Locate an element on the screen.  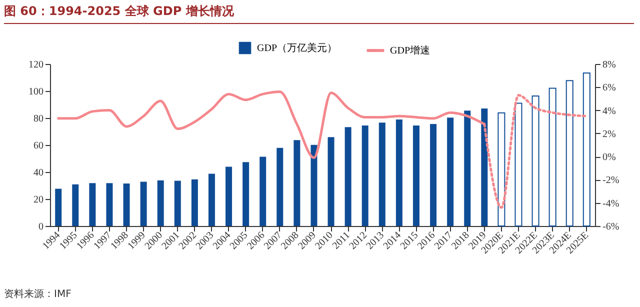
y-tick-label: 100 is located at coordinates (36, 92).